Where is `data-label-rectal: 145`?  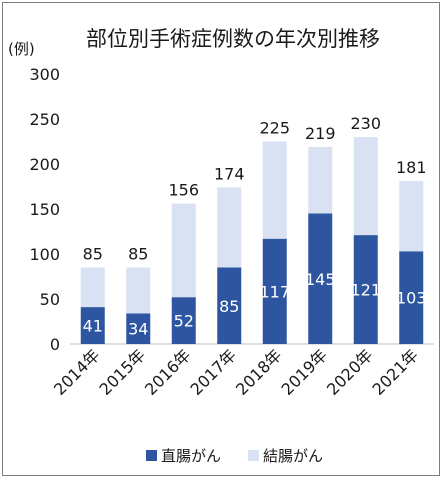
data-label-rectal: 145 is located at coordinates (320, 279).